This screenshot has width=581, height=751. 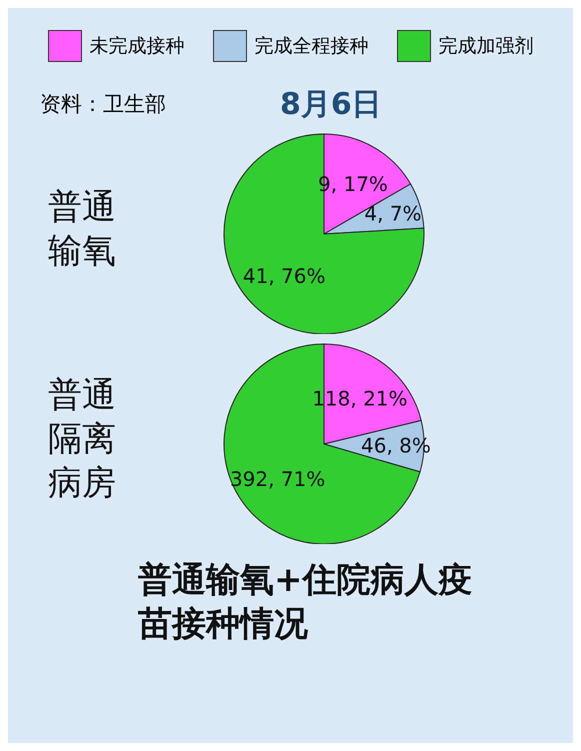 I want to click on data-label: 41, 76%, so click(x=284, y=276).